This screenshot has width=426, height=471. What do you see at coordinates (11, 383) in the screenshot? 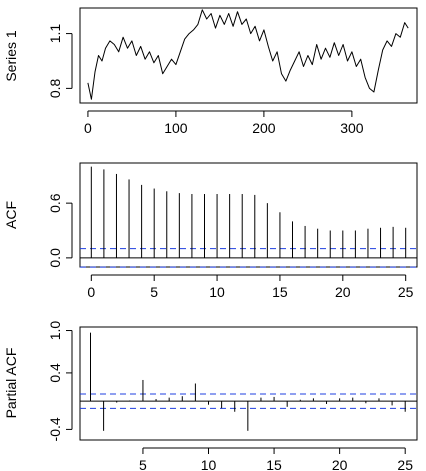
I see `pacf-ylabel: Partial ACF` at bounding box center [11, 383].